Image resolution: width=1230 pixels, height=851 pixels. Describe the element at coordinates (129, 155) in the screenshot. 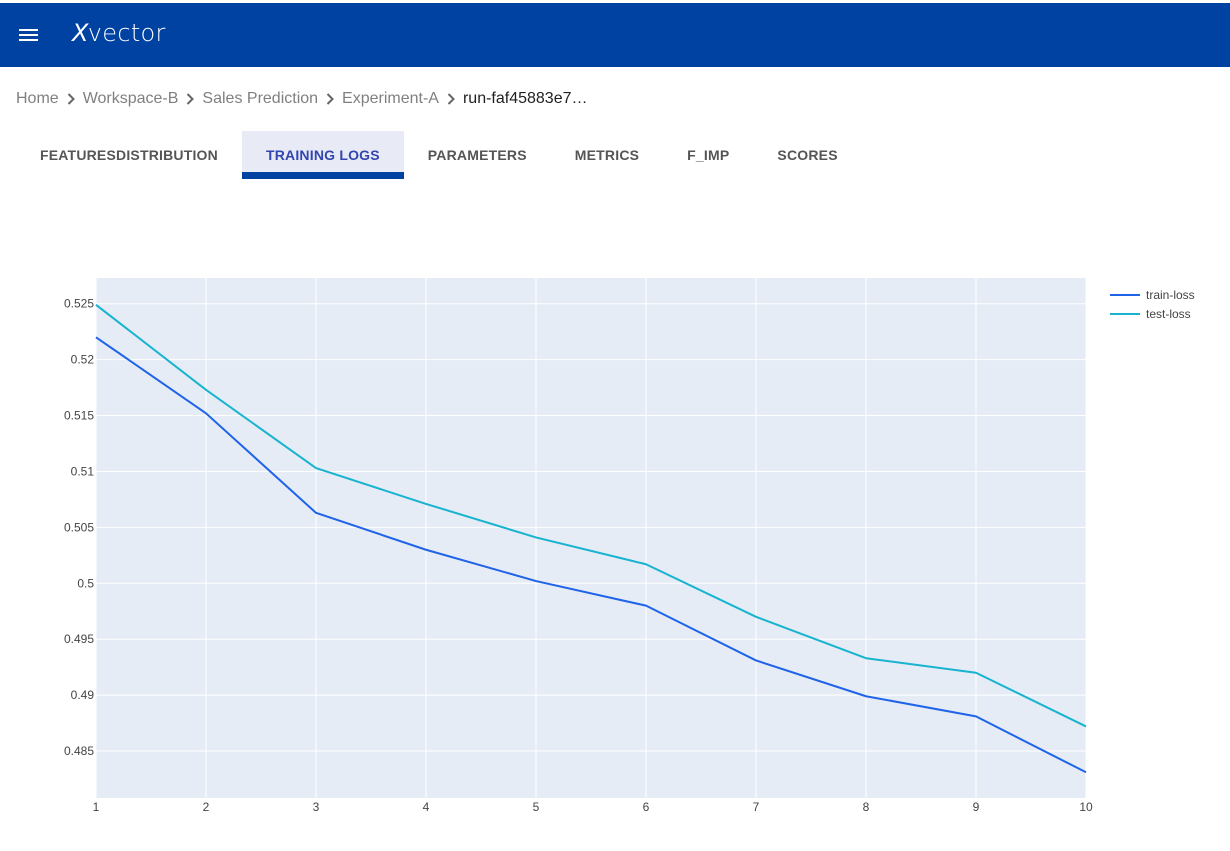

I see `tab-features-distribution: FEATURESDISTRIBUTION` at that location.